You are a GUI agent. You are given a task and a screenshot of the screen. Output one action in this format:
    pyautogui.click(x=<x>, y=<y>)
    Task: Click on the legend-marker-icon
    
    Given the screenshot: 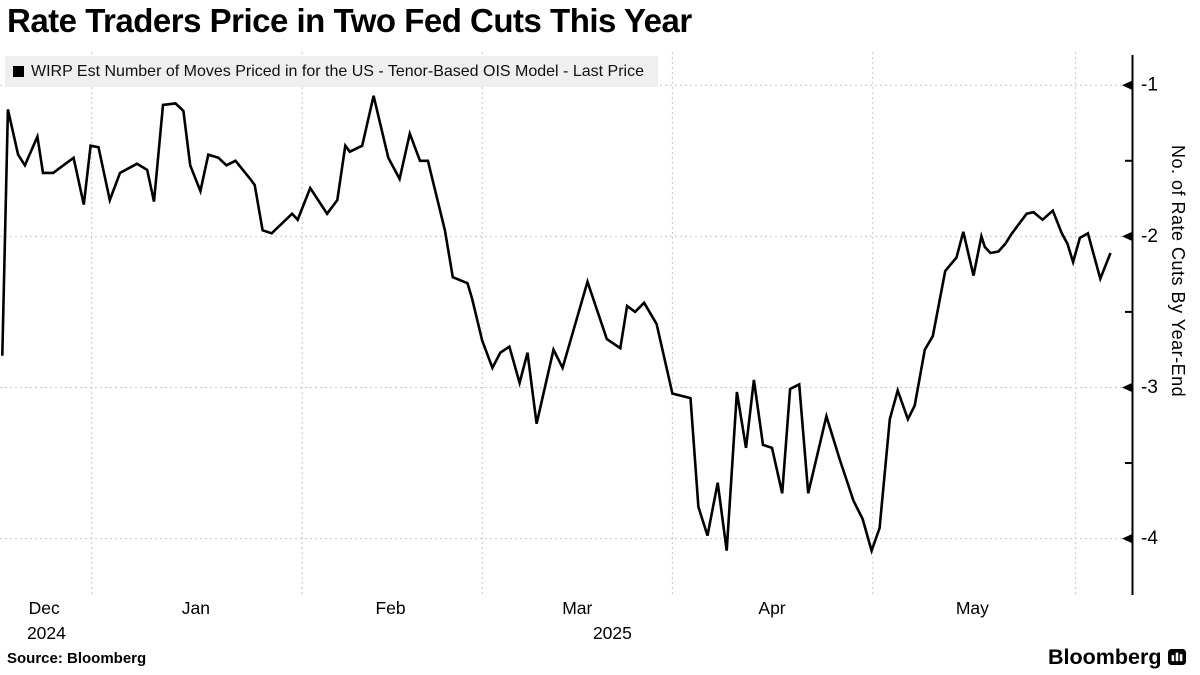 What is the action you would take?
    pyautogui.click(x=18, y=71)
    